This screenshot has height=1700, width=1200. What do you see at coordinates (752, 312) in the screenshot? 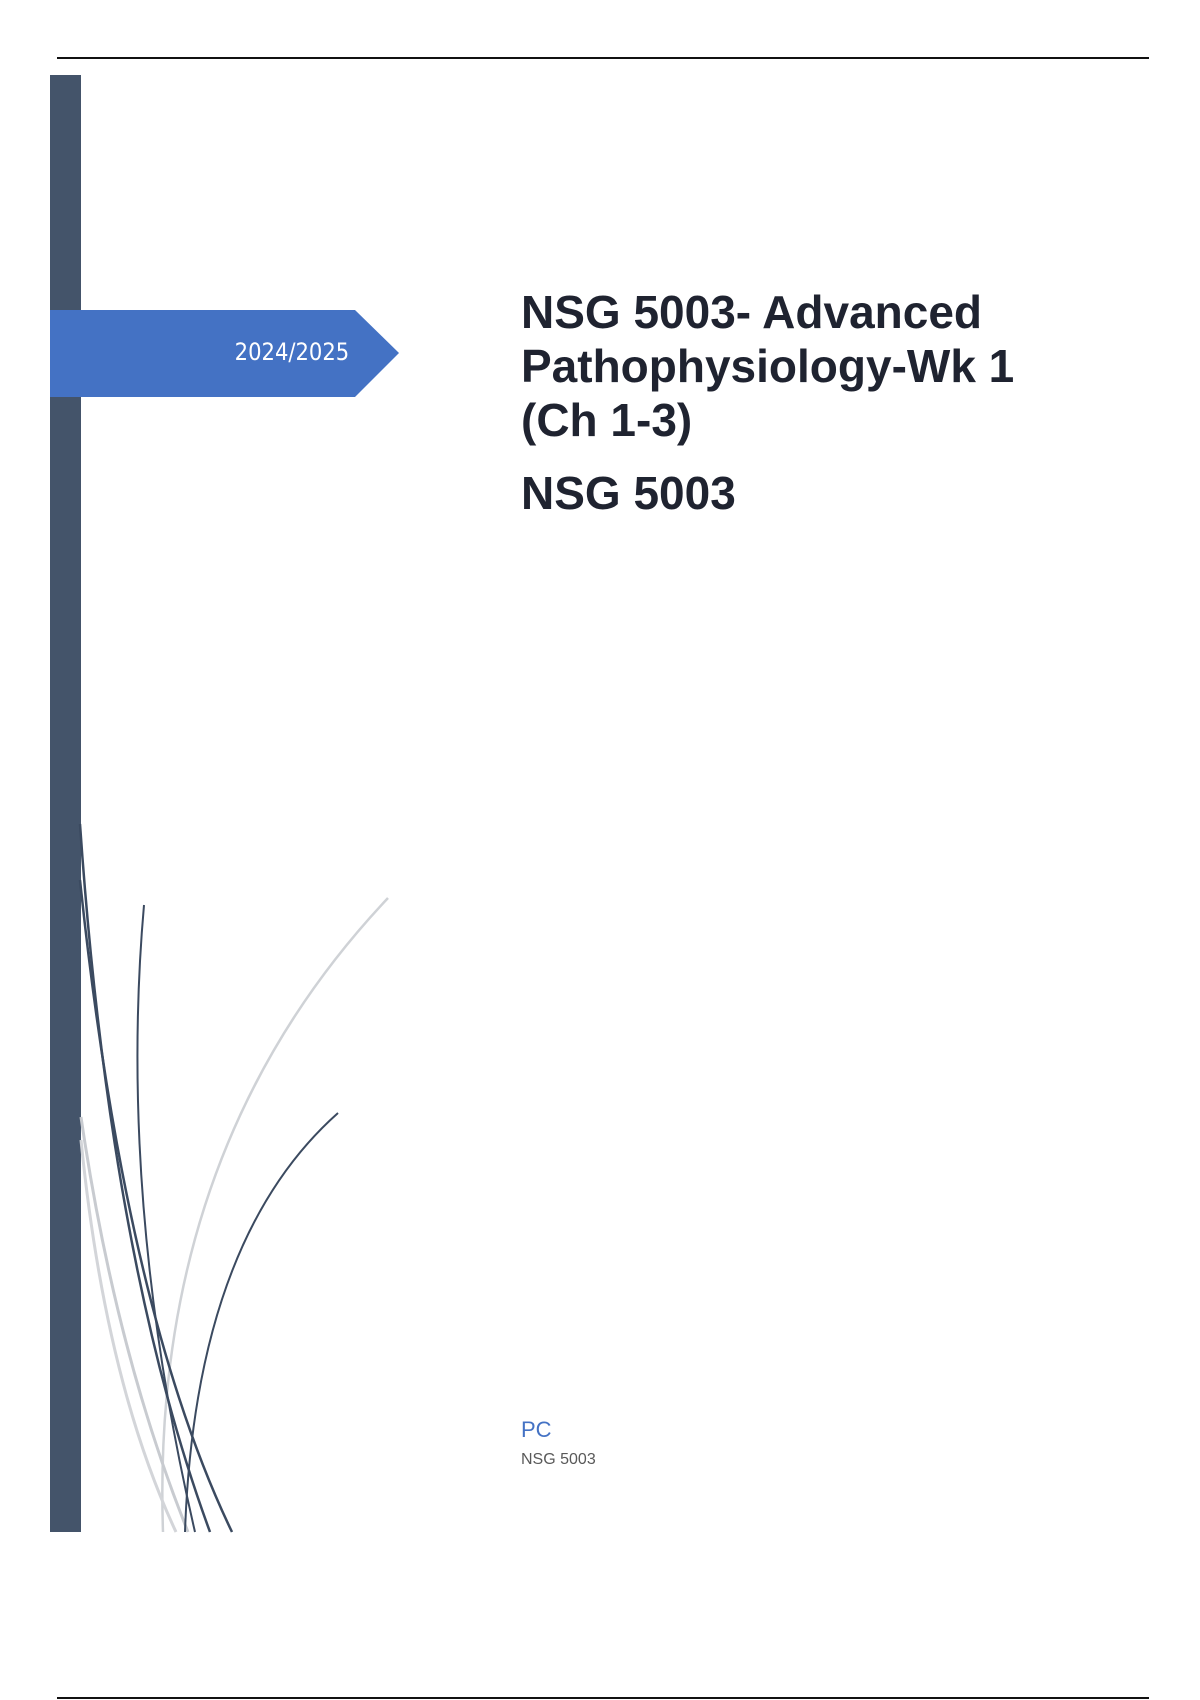
I see `title-line: NSG 5003- Advanced` at bounding box center [752, 312].